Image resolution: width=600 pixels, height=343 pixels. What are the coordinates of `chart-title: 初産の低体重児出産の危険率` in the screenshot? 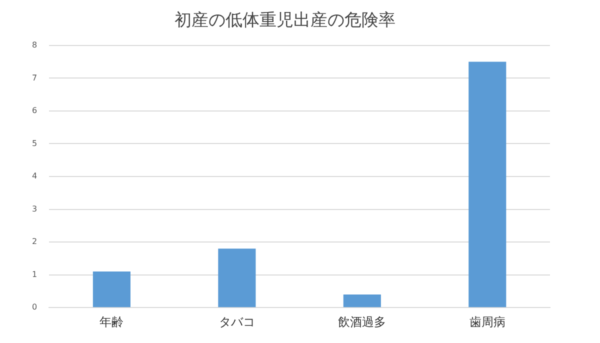 It's located at (285, 20).